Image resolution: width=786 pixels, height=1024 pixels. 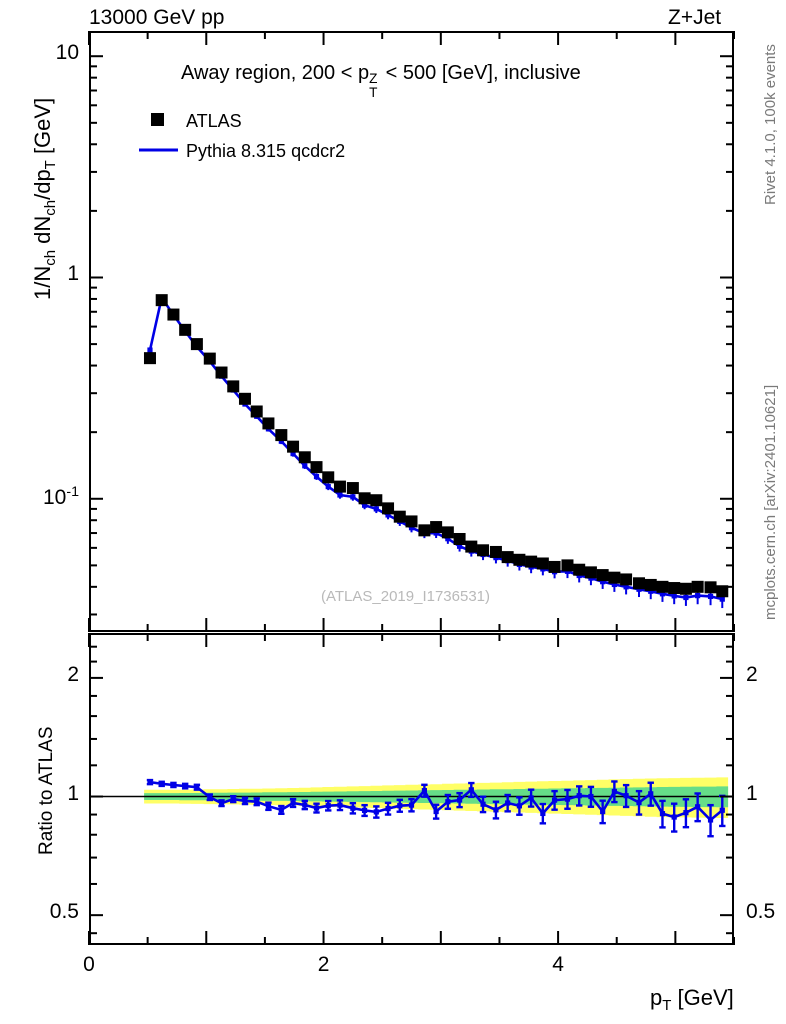 What do you see at coordinates (406, 596) in the screenshot?
I see `dataset-watermark: (ATLAS_2019_I1736531)` at bounding box center [406, 596].